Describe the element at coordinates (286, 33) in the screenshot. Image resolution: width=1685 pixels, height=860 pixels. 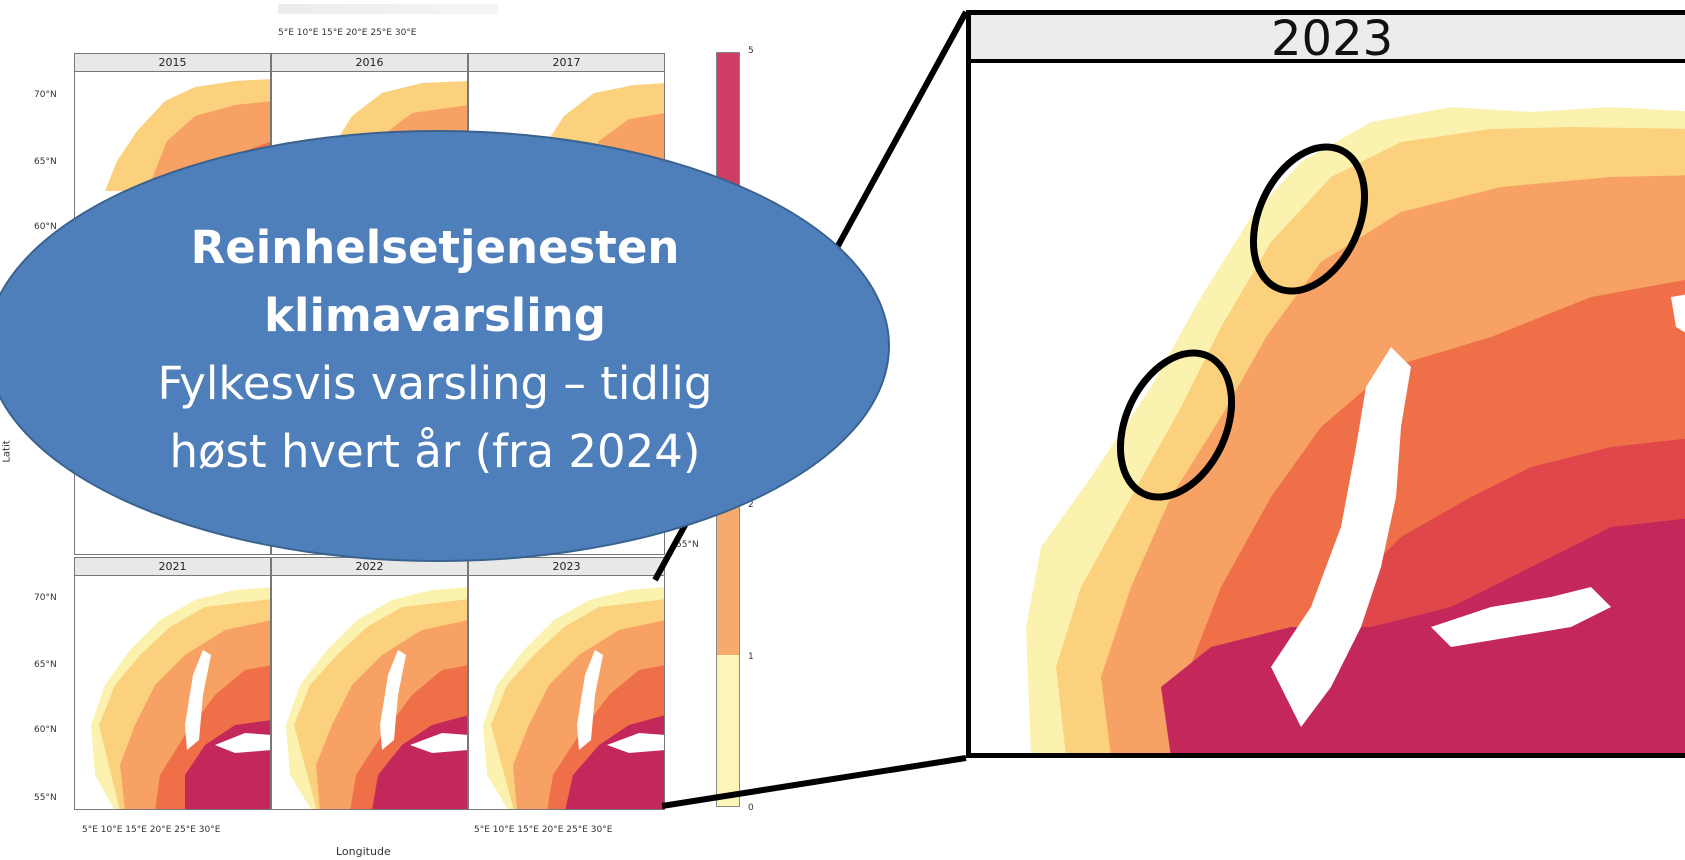
I see `top-tick: 5°E` at that location.